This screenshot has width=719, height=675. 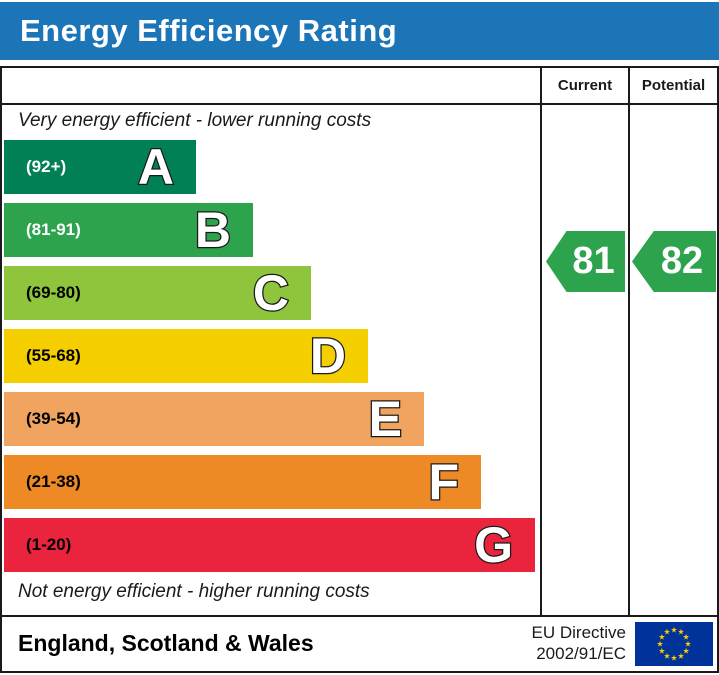 What do you see at coordinates (242, 482) in the screenshot?
I see `band-row: (21-38) F` at bounding box center [242, 482].